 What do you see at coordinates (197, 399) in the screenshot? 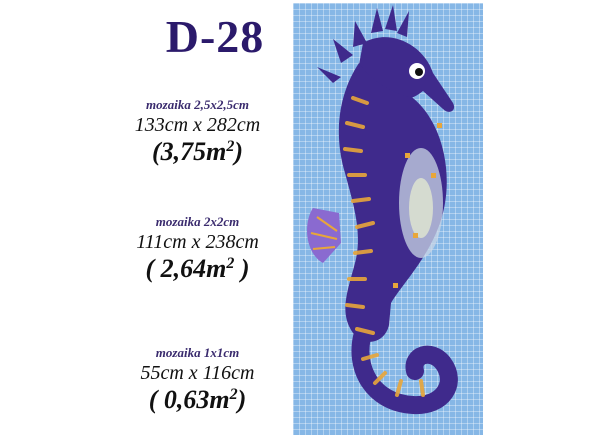
I see `panel-area: ( 0,63m2)` at bounding box center [197, 399].